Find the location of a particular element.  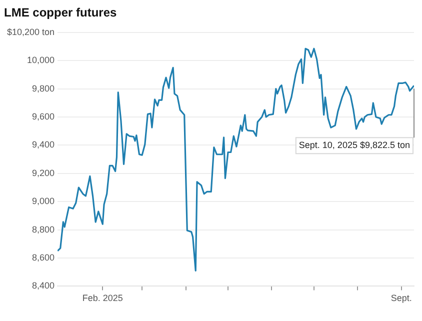

chart-title: LME copper futures is located at coordinates (60, 13).